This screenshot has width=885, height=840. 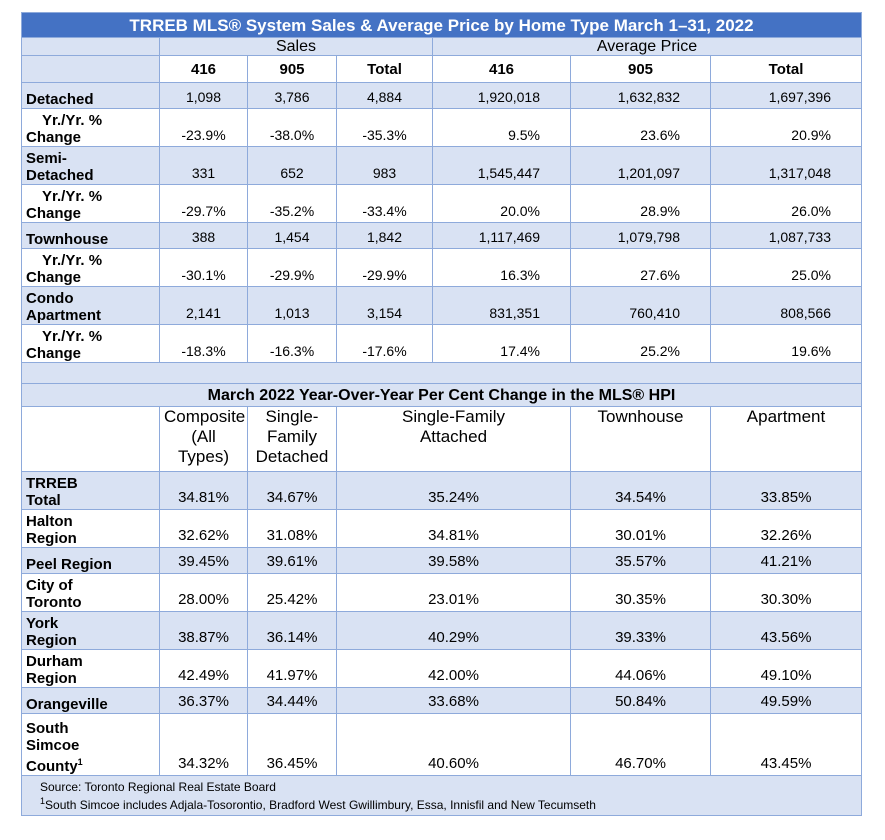 What do you see at coordinates (50, 298) in the screenshot?
I see `label-line: Condo` at bounding box center [50, 298].